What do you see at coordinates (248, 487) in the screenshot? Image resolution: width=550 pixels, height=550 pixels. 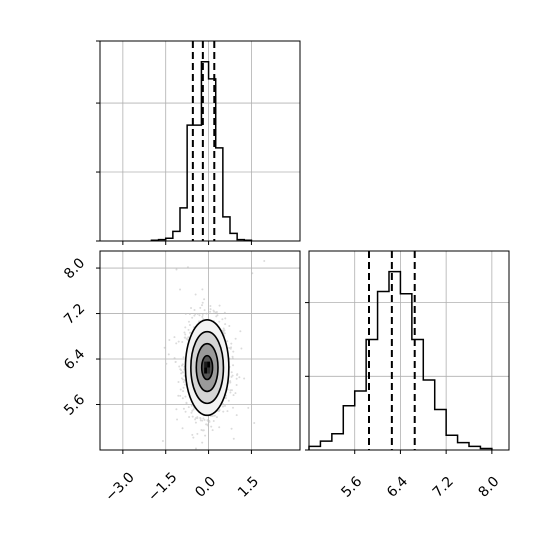 I see `joint-xtick-label: 1.5` at bounding box center [248, 487].